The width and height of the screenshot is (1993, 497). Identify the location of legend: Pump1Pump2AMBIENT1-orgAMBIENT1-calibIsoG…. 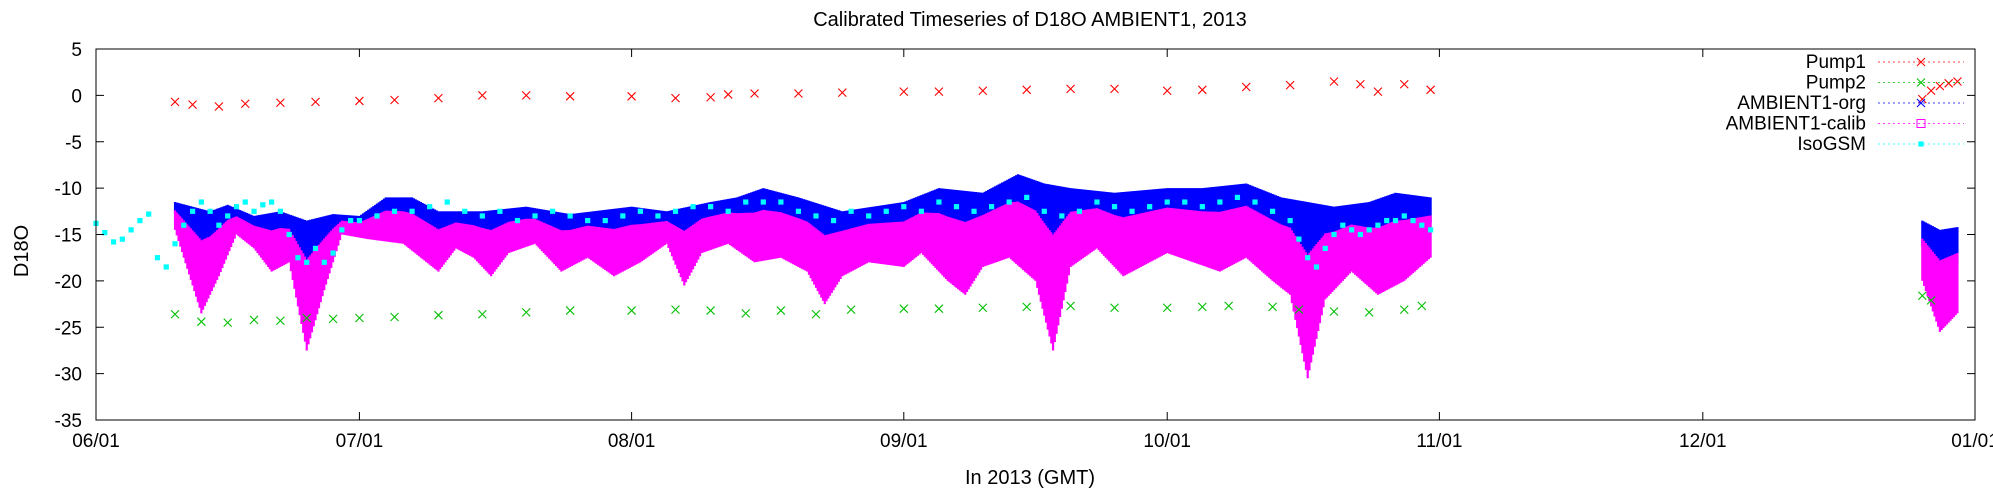
(1845, 103).